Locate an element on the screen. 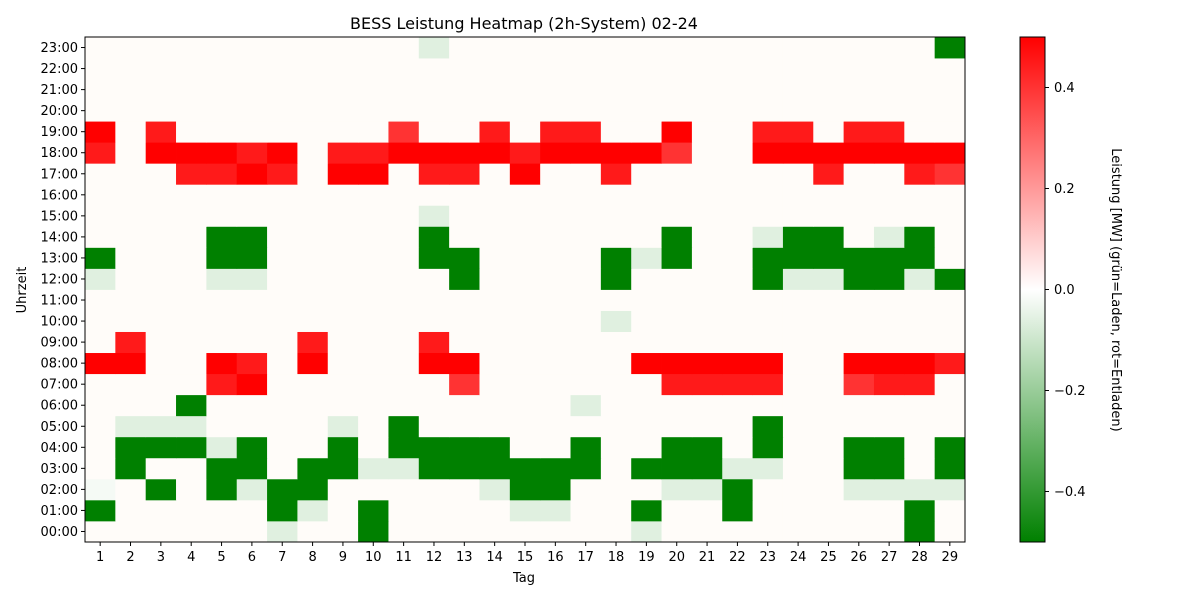 This screenshot has height=600, width=1200. y-tick-label: 00:00 is located at coordinates (59, 532).